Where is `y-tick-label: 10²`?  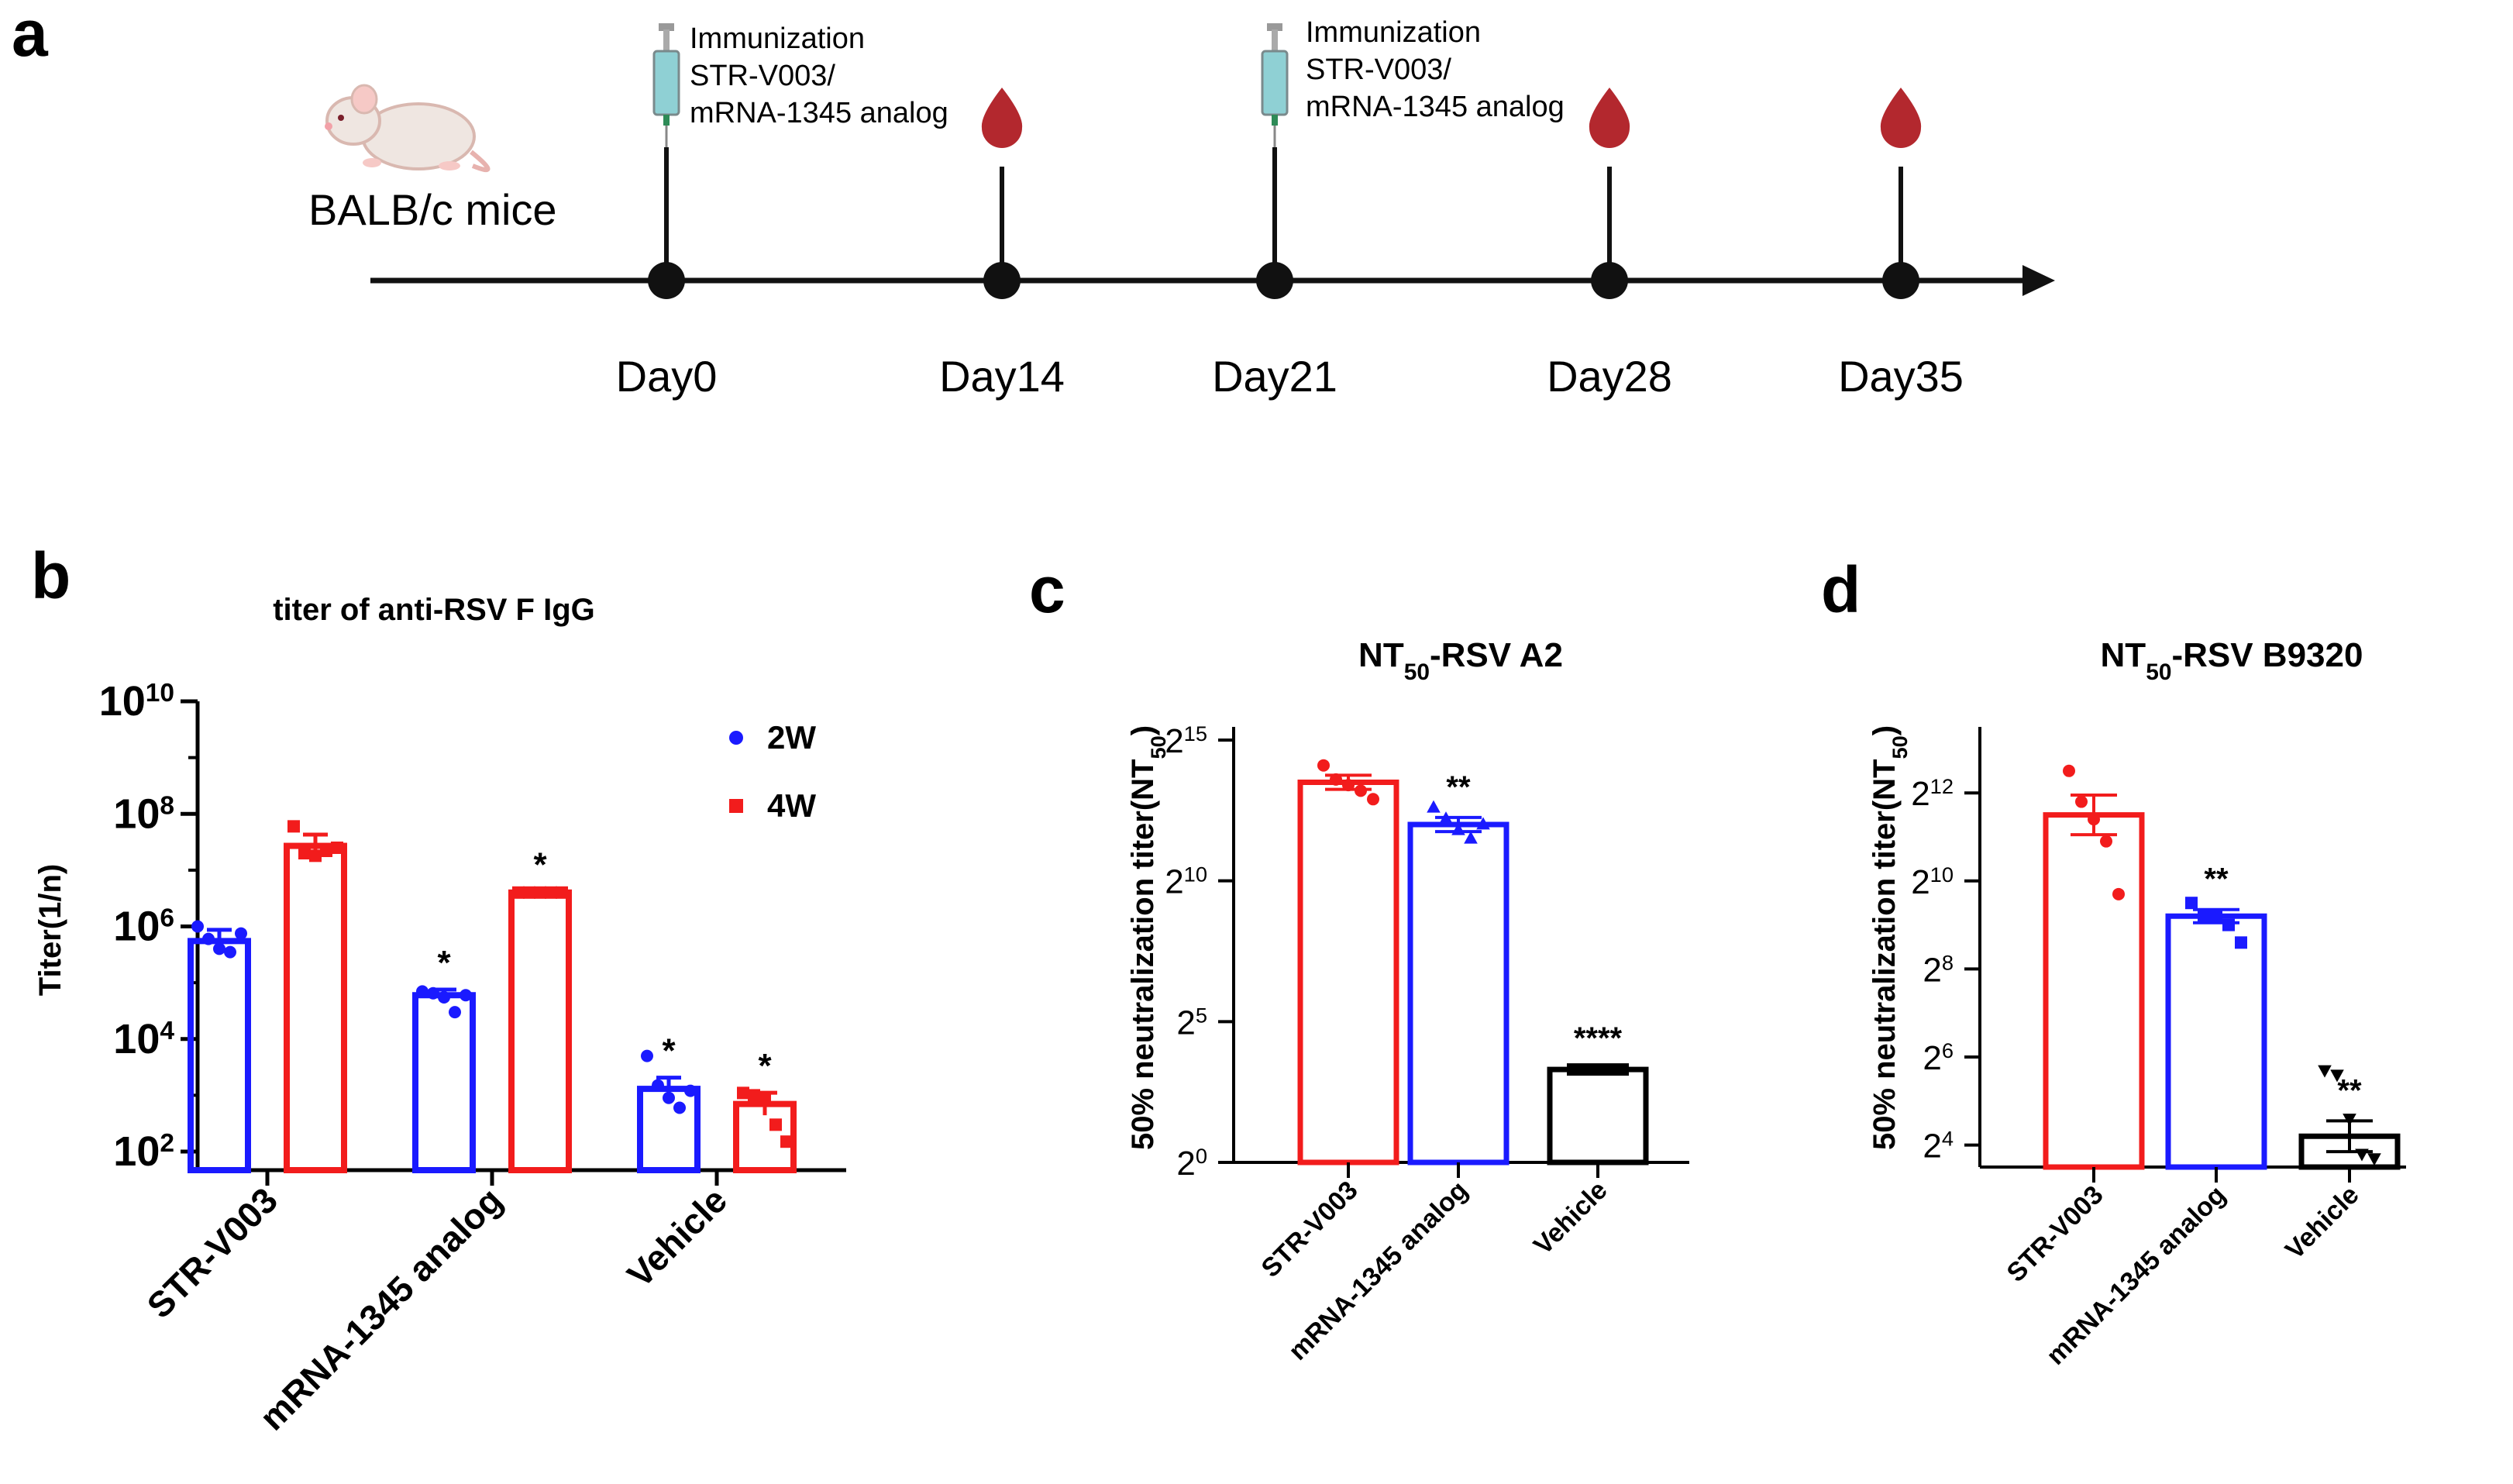 y-tick-label: 10² is located at coordinates (143, 1151).